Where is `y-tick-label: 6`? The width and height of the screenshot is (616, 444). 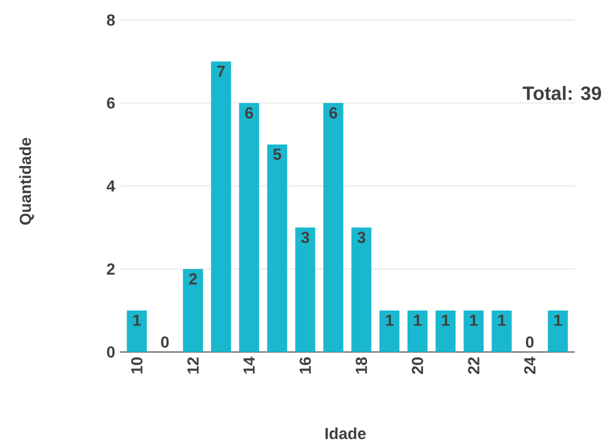
y-tick-label: 6 is located at coordinates (110, 103).